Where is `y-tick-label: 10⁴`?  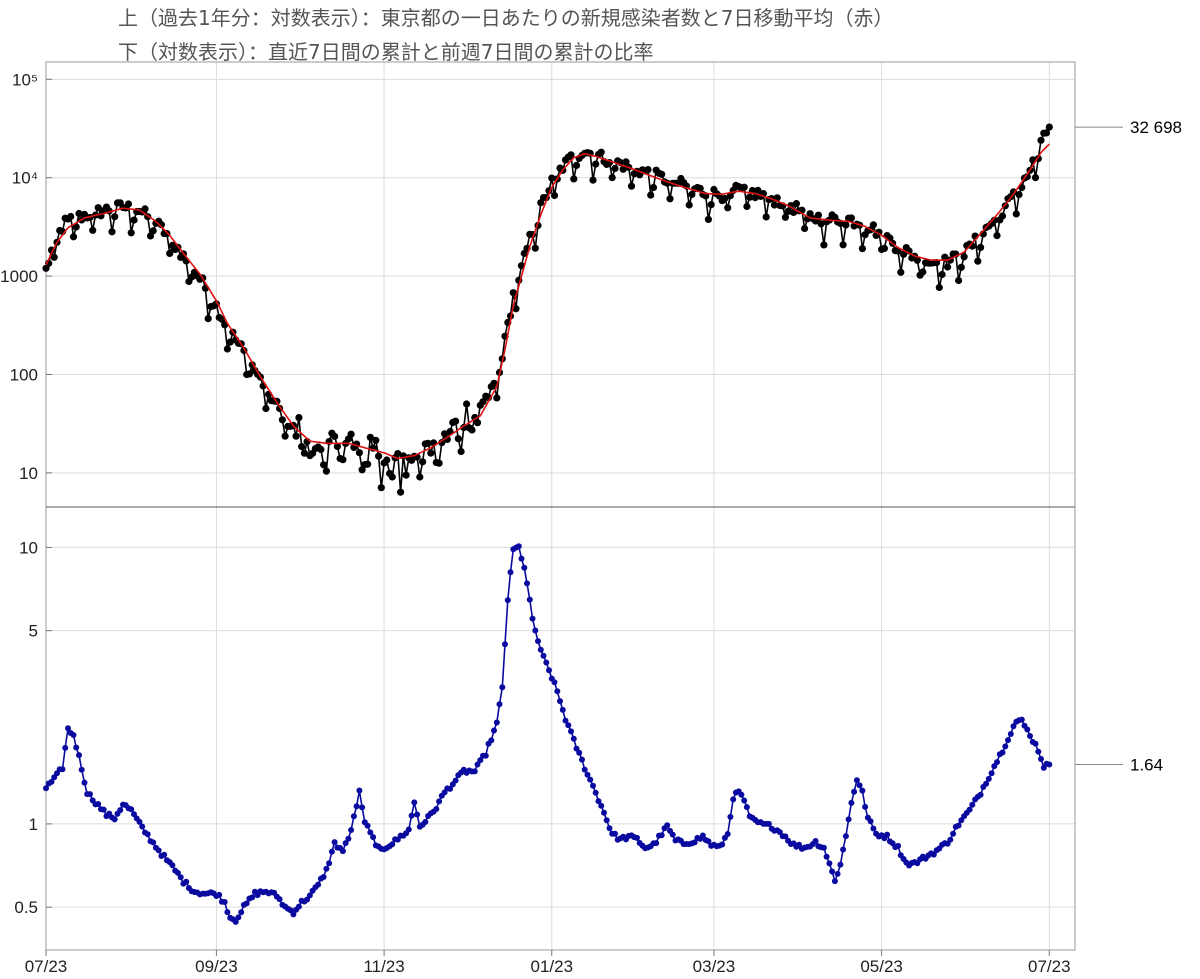
y-tick-label: 10⁴ is located at coordinates (25, 178).